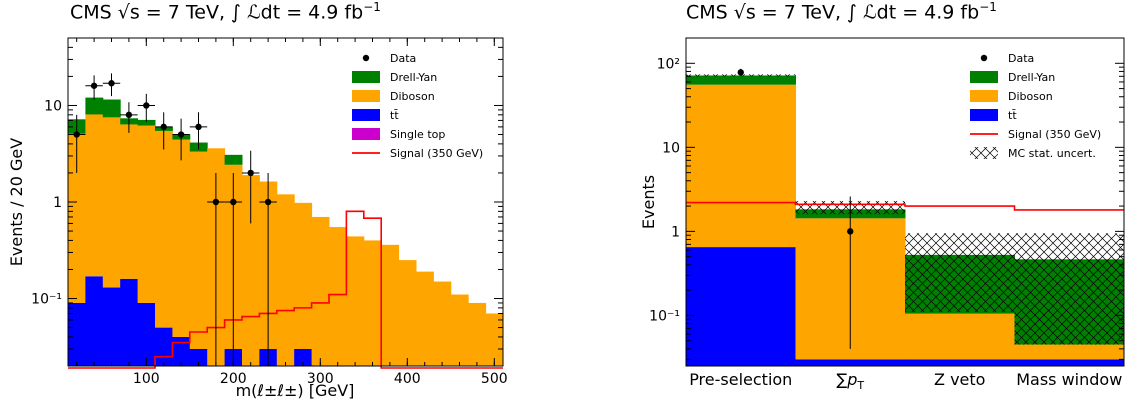  What do you see at coordinates (240, 12) in the screenshot?
I see `left-title-energy: √s = 7 TeV, ∫ ℒdt = 4.9 fb` at bounding box center [240, 12].